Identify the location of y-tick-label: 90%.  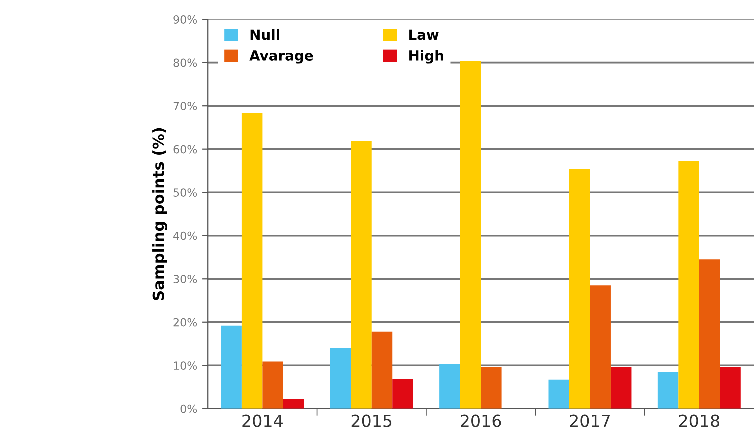
(186, 20).